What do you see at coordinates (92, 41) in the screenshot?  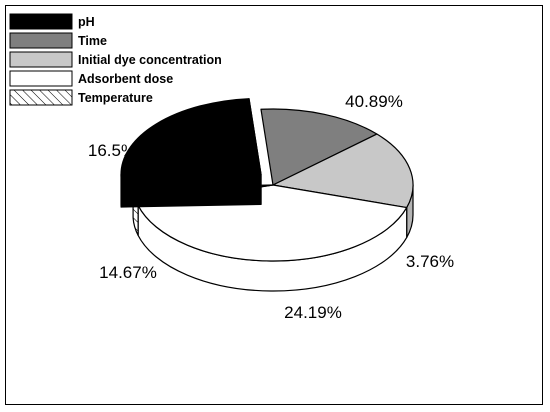 I see `legend-label: Time` at bounding box center [92, 41].